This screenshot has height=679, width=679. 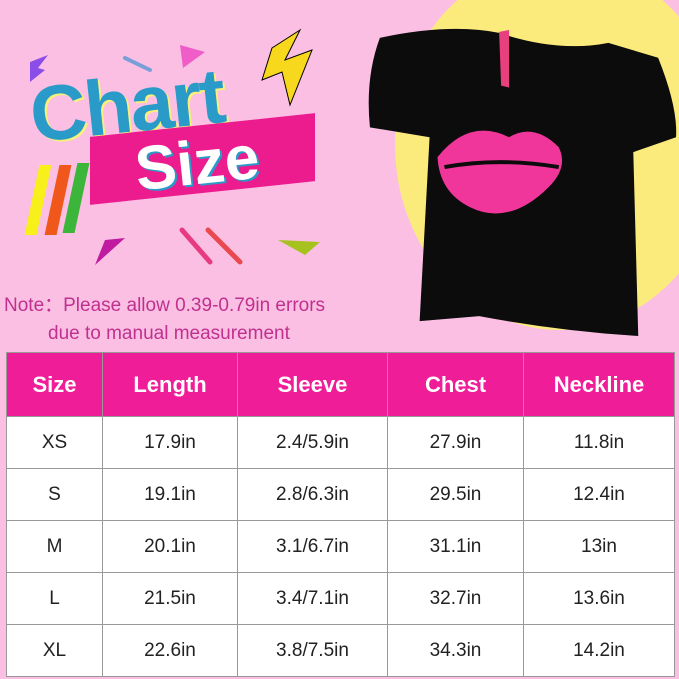 I want to click on cell-length: 22.6in, so click(x=170, y=650).